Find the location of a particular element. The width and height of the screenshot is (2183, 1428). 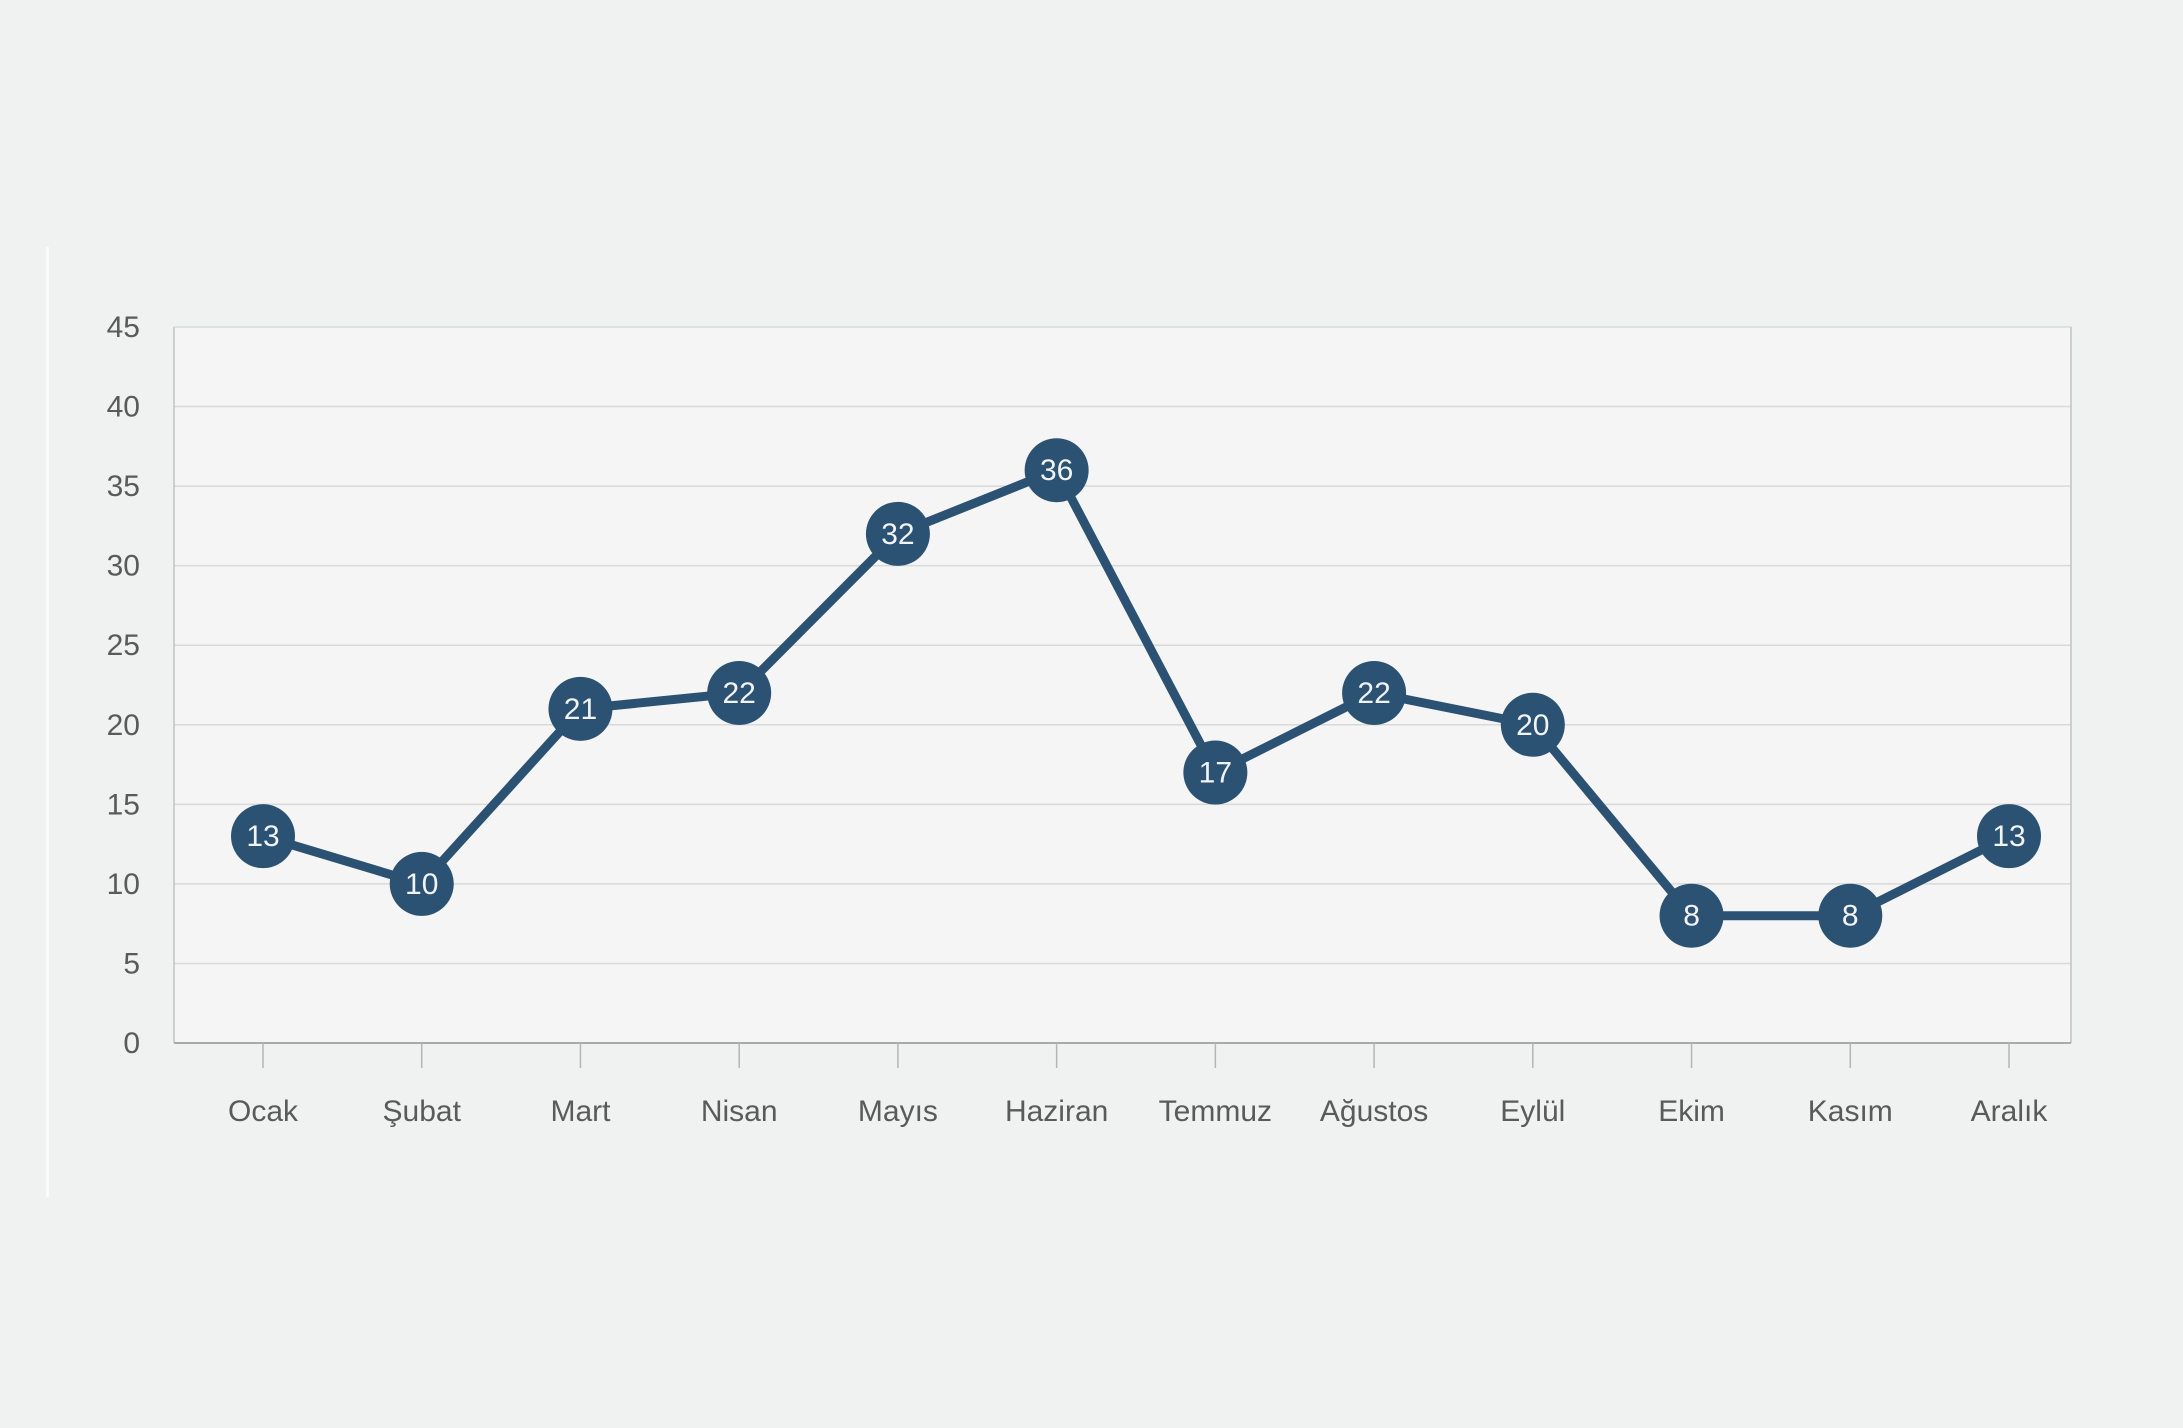

x-category-label: Eylül is located at coordinates (1532, 1111).